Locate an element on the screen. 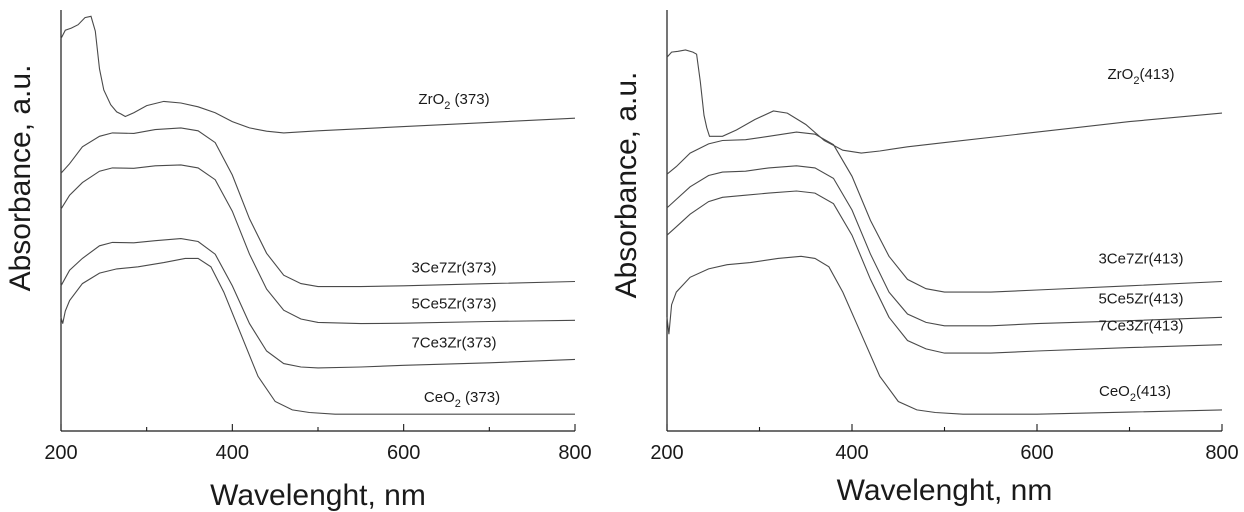 The image size is (1244, 512). series-label: ZrO2 (373) is located at coordinates (453, 101).